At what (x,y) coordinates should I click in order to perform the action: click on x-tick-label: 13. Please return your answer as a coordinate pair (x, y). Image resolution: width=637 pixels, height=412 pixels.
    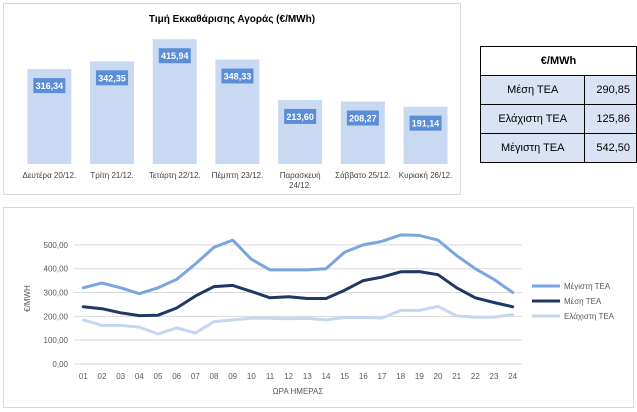
    Looking at the image, I should click on (307, 376).